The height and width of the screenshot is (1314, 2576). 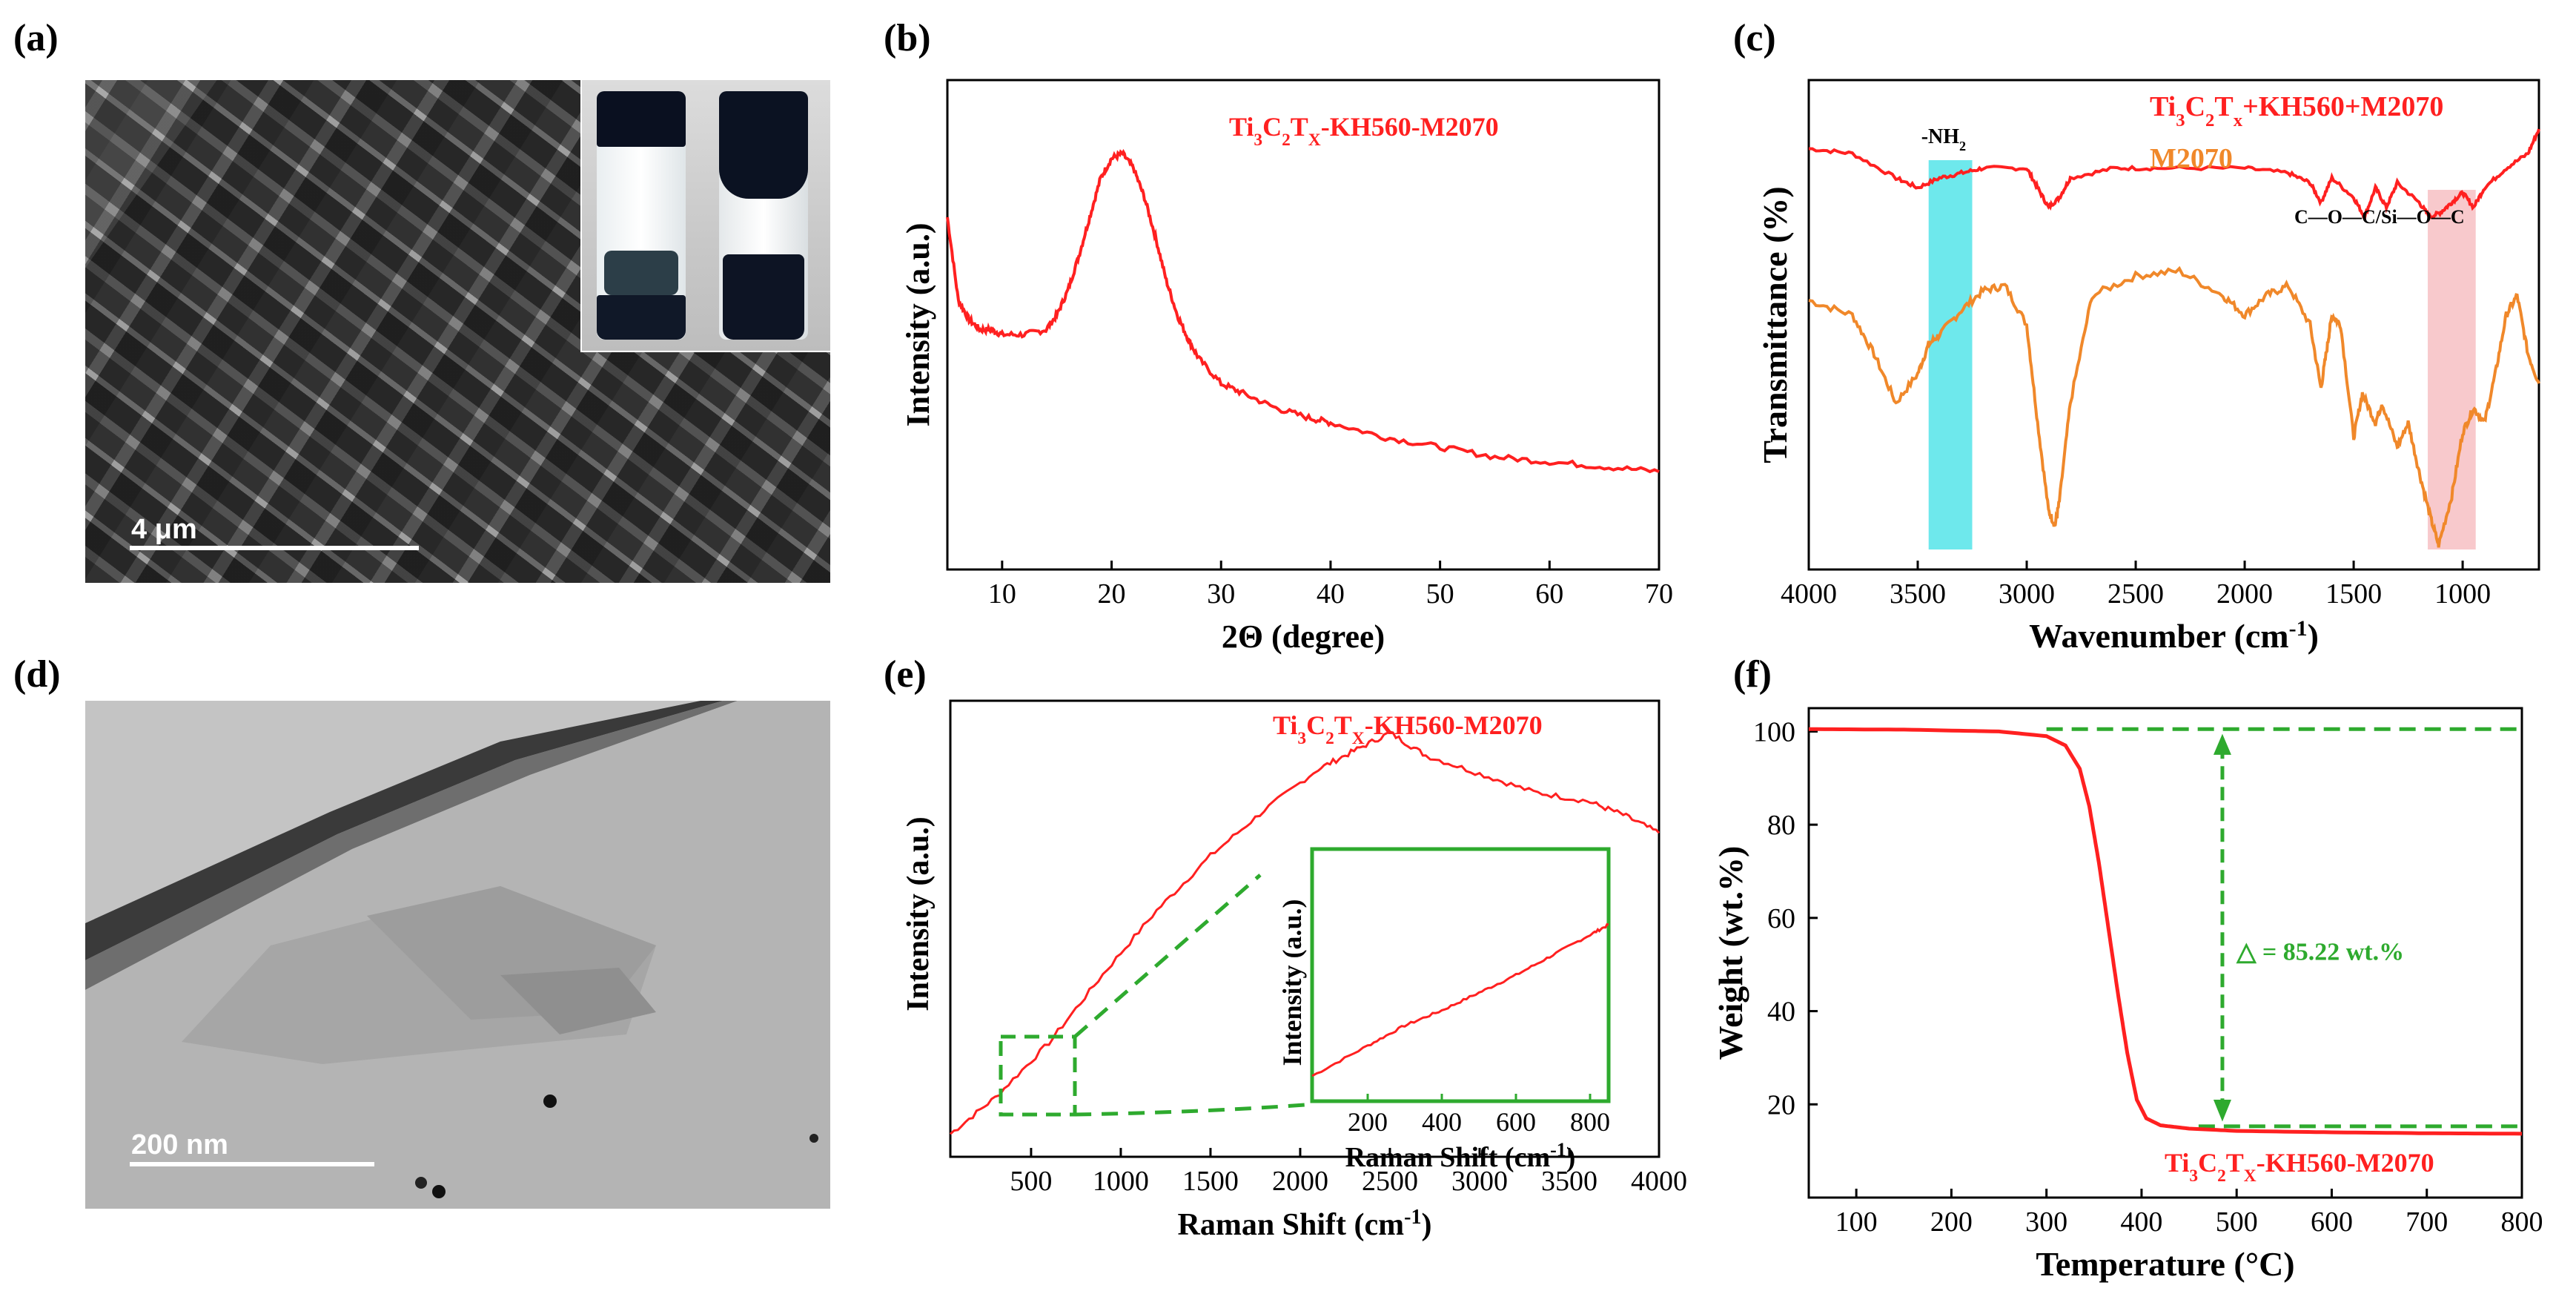 What do you see at coordinates (2462, 594) in the screenshot?
I see `ftir-x-label: 1000` at bounding box center [2462, 594].